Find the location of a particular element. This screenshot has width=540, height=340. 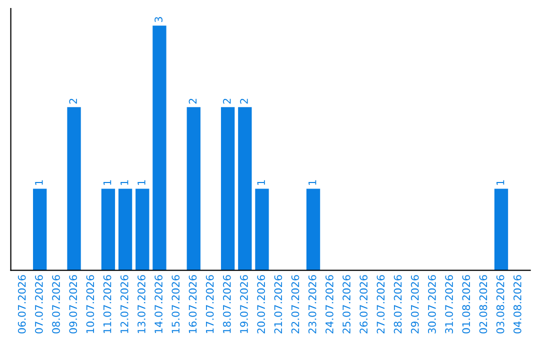

x-tick-label: 27.07.2026 is located at coordinates (380, 304).